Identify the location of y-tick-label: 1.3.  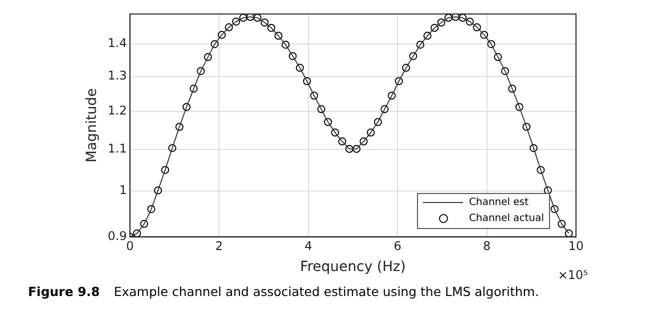
(117, 75).